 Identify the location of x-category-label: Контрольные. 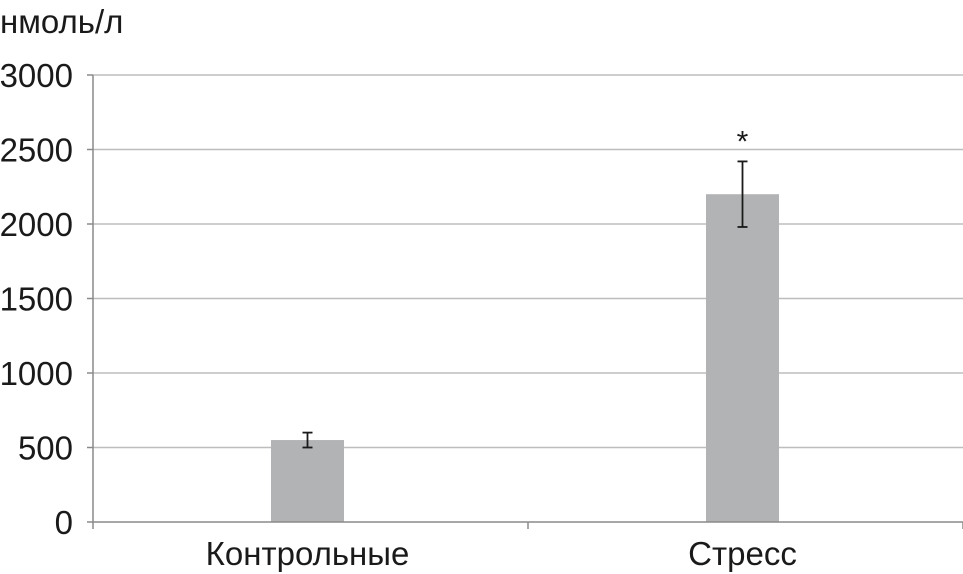
(308, 553).